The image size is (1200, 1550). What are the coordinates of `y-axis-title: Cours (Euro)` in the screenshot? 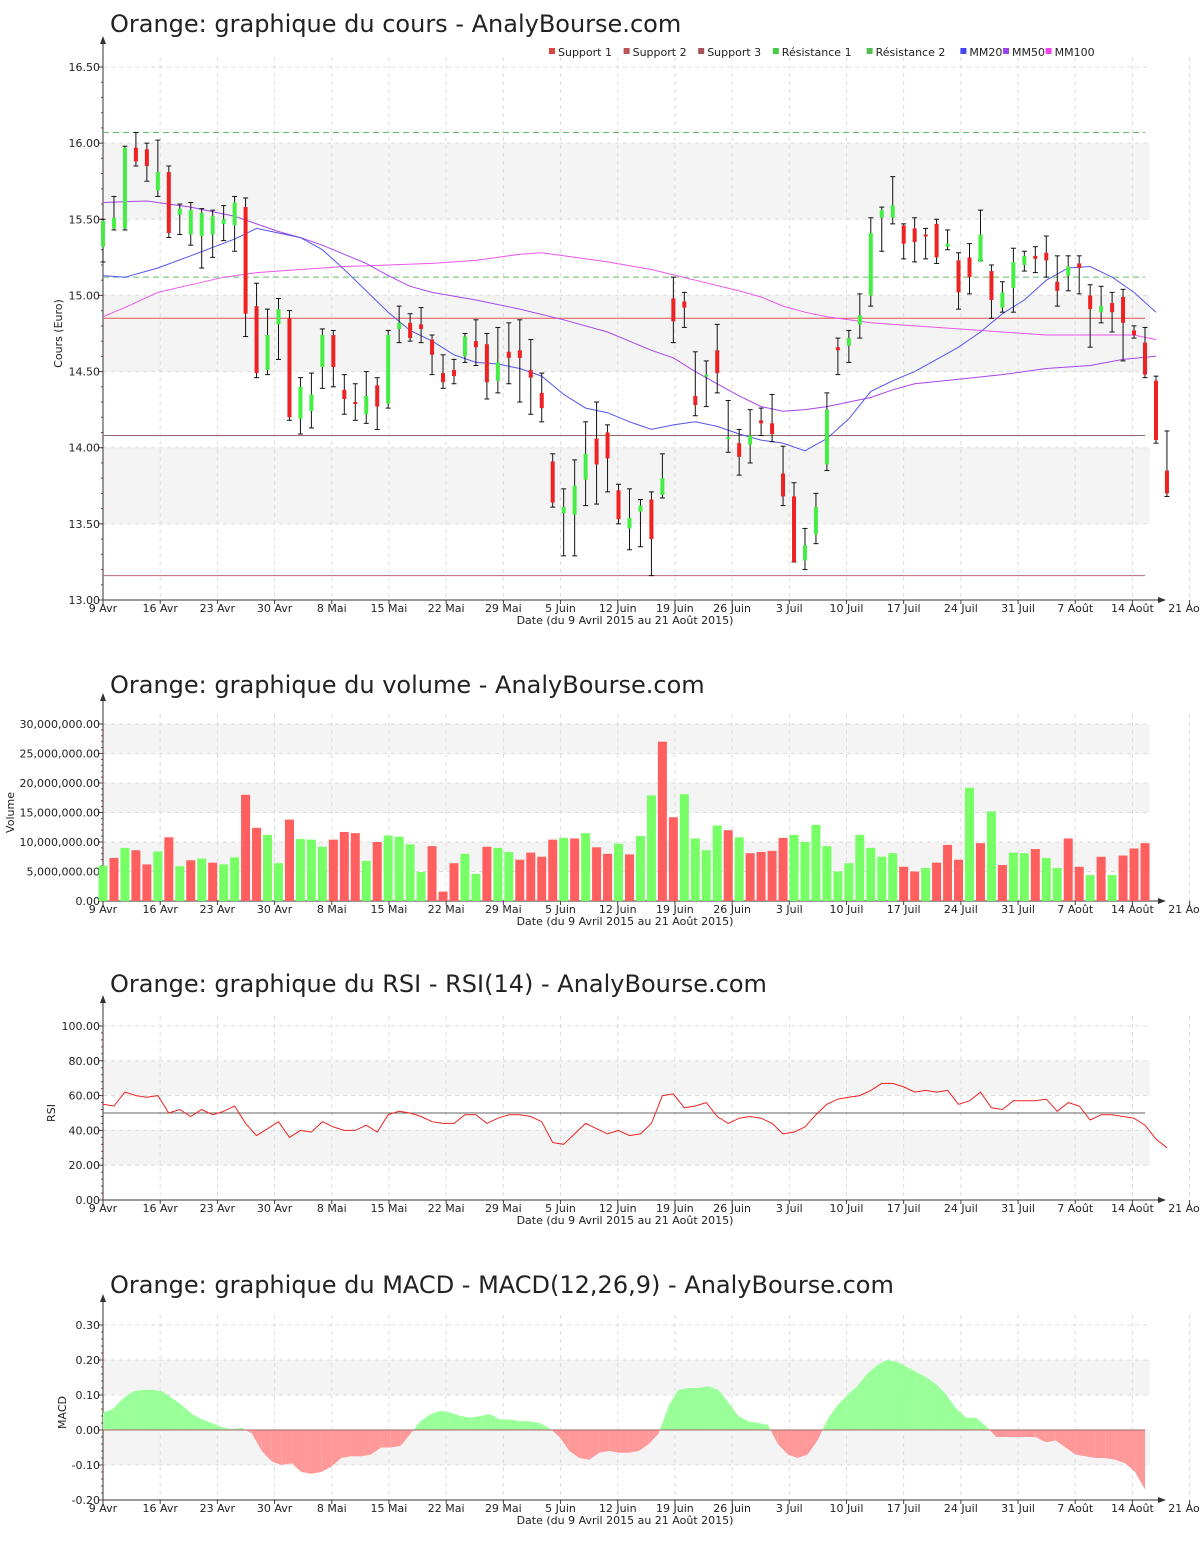 It's located at (58, 333).